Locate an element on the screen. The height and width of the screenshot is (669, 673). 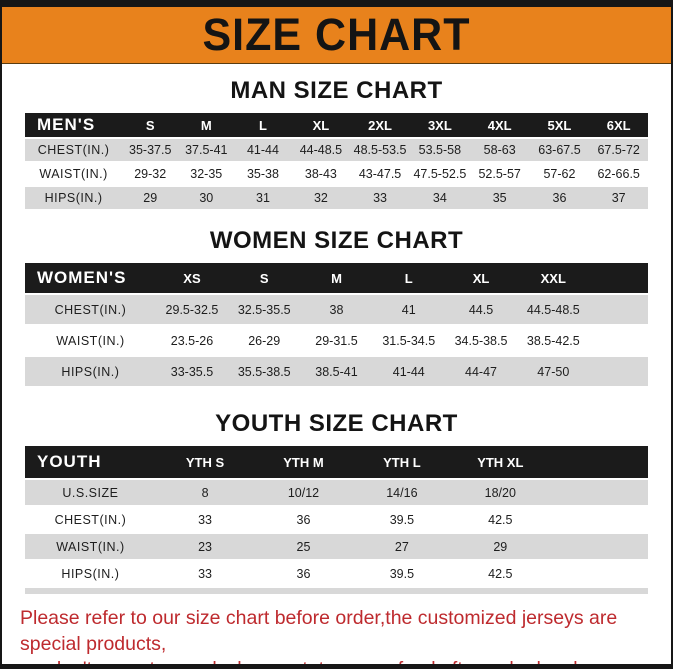
size-value-cell: 37.5-41 is located at coordinates (206, 150).